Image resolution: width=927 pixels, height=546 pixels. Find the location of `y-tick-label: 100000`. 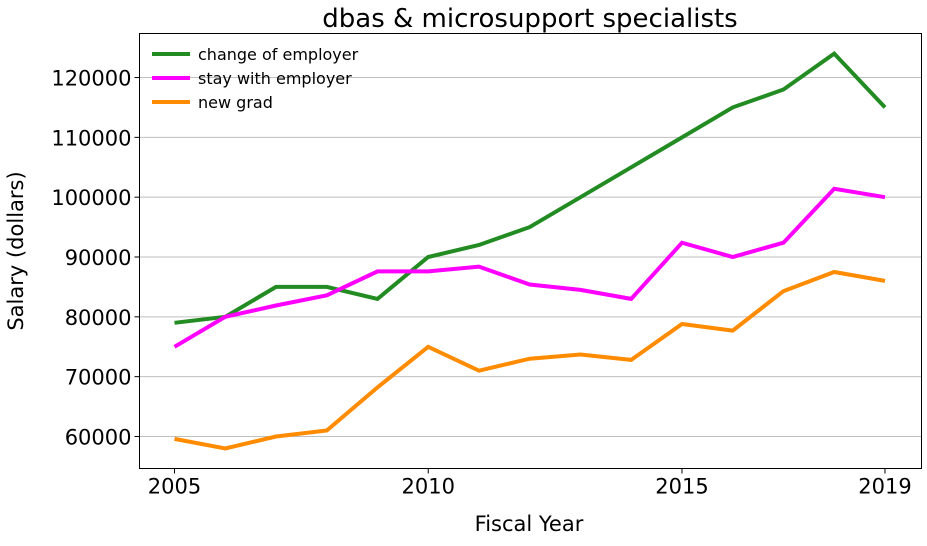

y-tick-label: 100000 is located at coordinates (91, 198).